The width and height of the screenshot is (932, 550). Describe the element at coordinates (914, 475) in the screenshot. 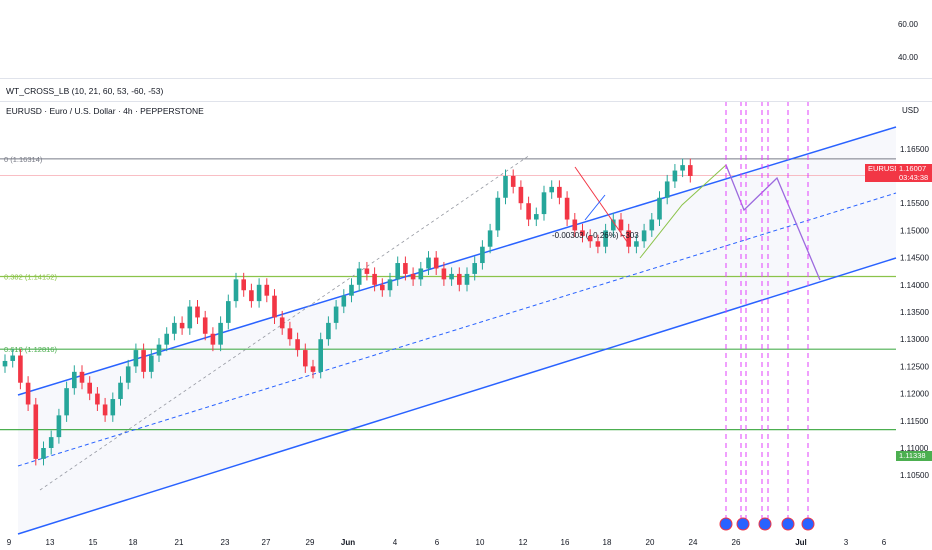

I see `price-axis-tick: 1.10500` at that location.